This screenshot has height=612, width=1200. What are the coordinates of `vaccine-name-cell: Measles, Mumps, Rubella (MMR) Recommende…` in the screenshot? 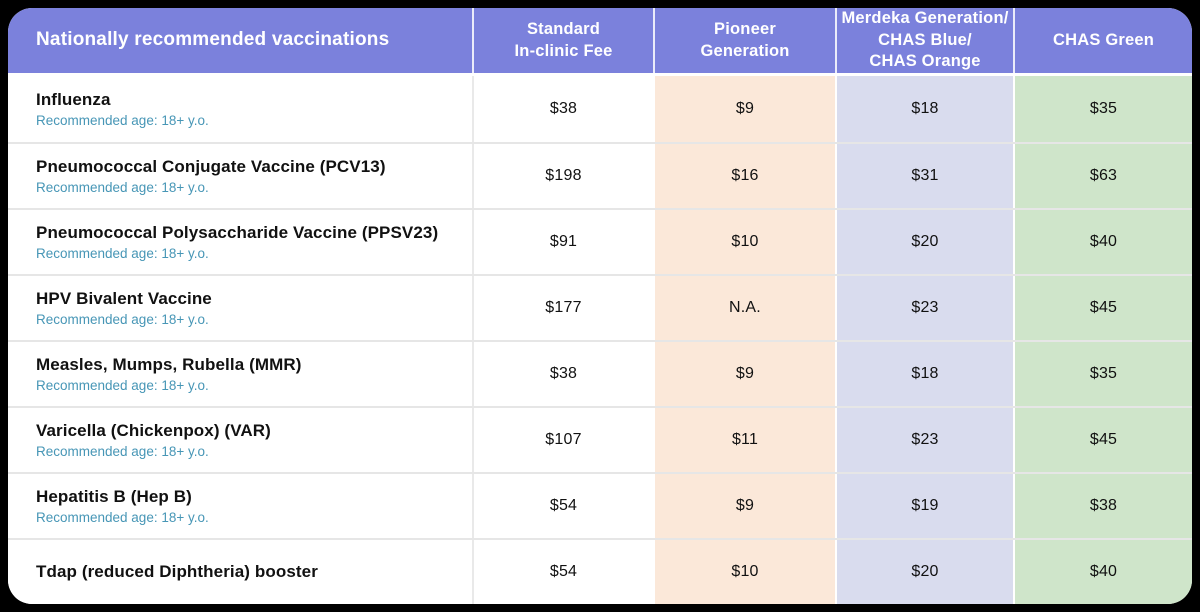 It's located at (240, 374).